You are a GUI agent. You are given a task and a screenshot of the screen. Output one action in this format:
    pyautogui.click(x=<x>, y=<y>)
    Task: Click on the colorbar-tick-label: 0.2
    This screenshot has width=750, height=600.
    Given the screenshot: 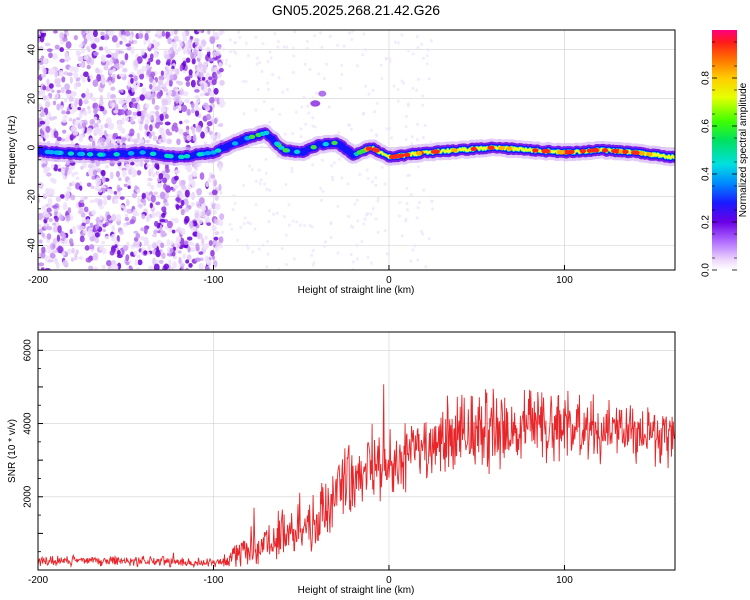 What is the action you would take?
    pyautogui.click(x=706, y=222)
    